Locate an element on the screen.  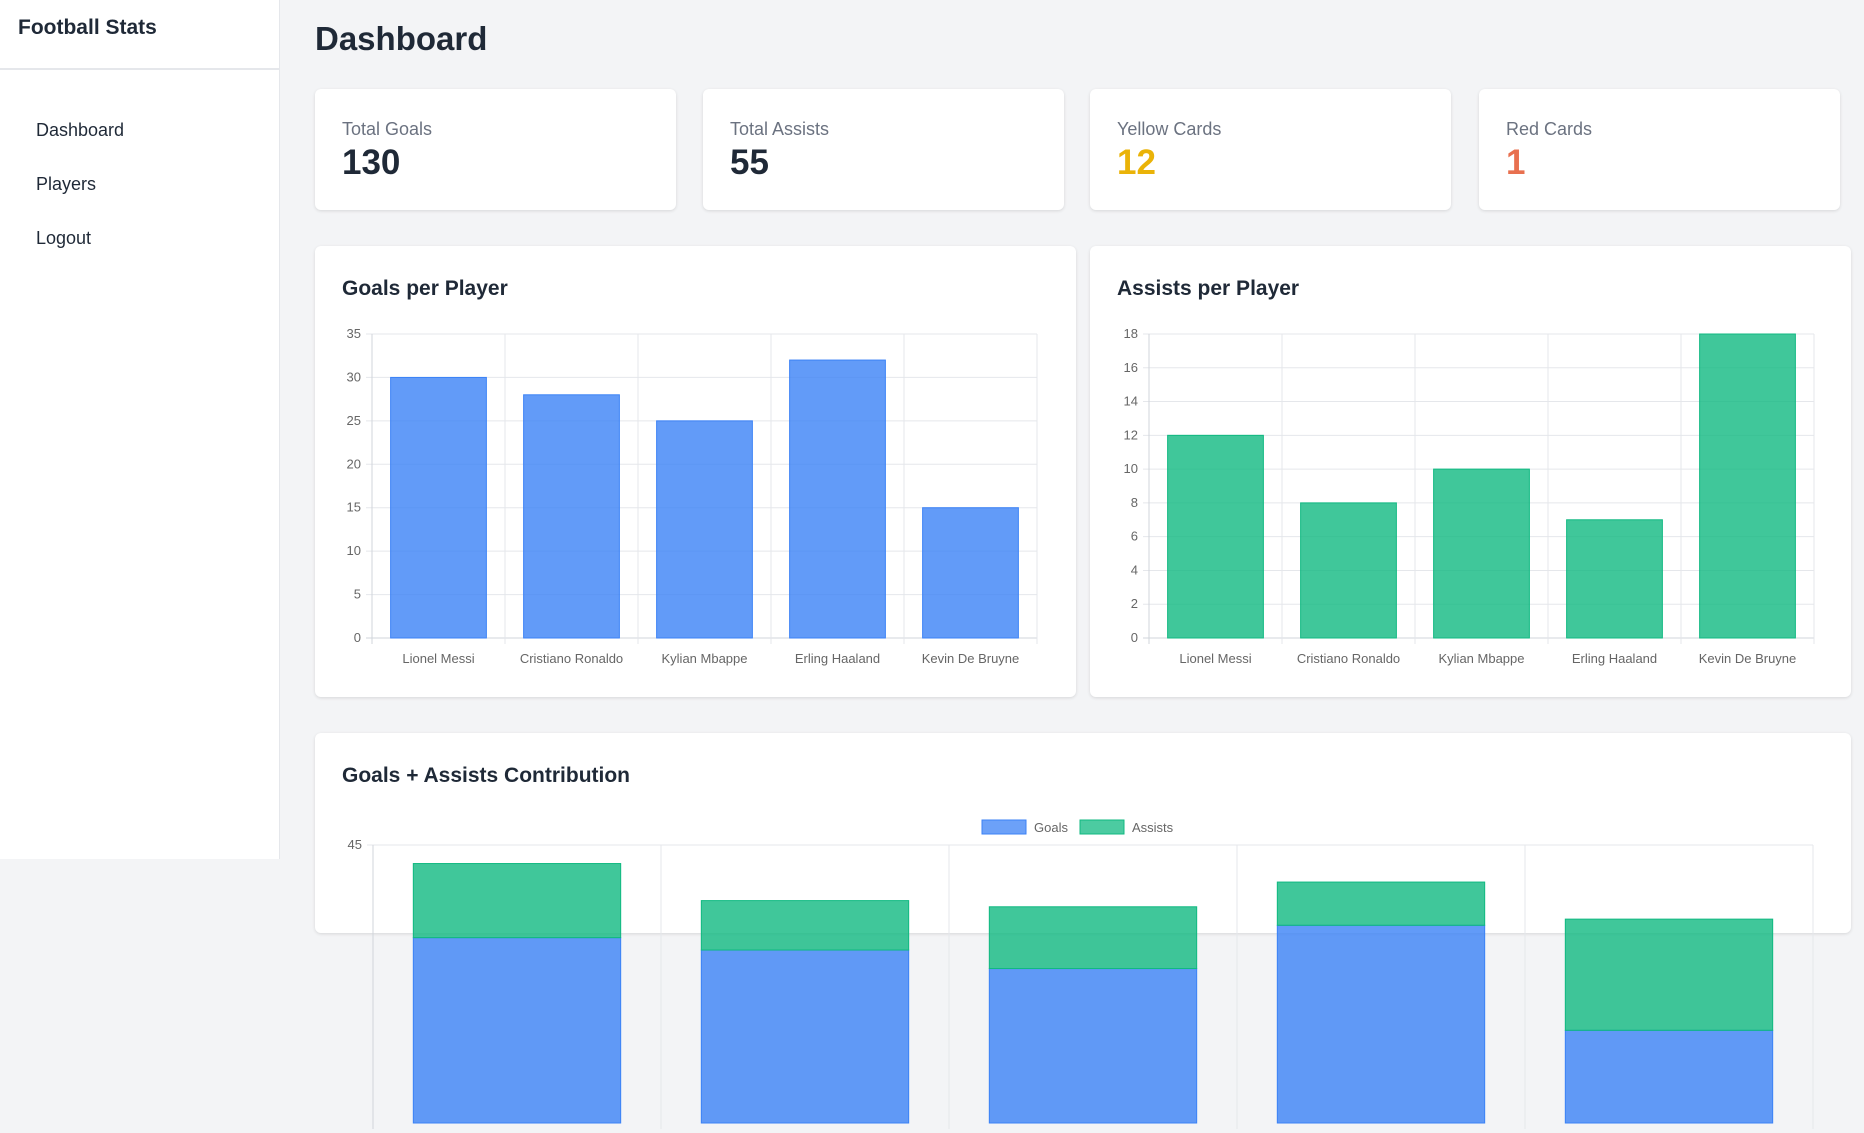
stat-card-yellow-cards: Yellow Cards 12 is located at coordinates (1270, 149).